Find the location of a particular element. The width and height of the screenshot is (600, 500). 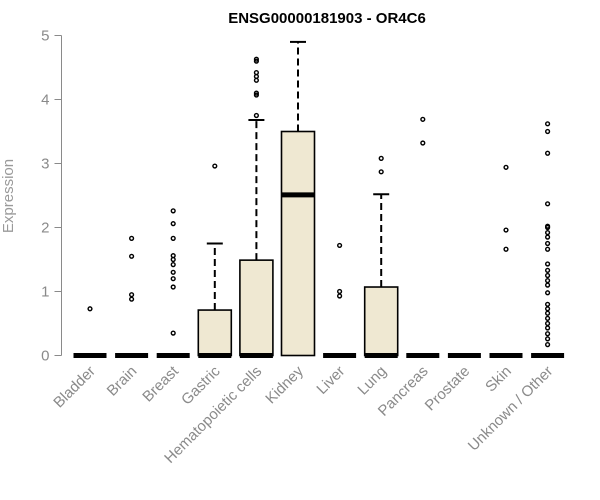

box-gastric is located at coordinates (215, 260).